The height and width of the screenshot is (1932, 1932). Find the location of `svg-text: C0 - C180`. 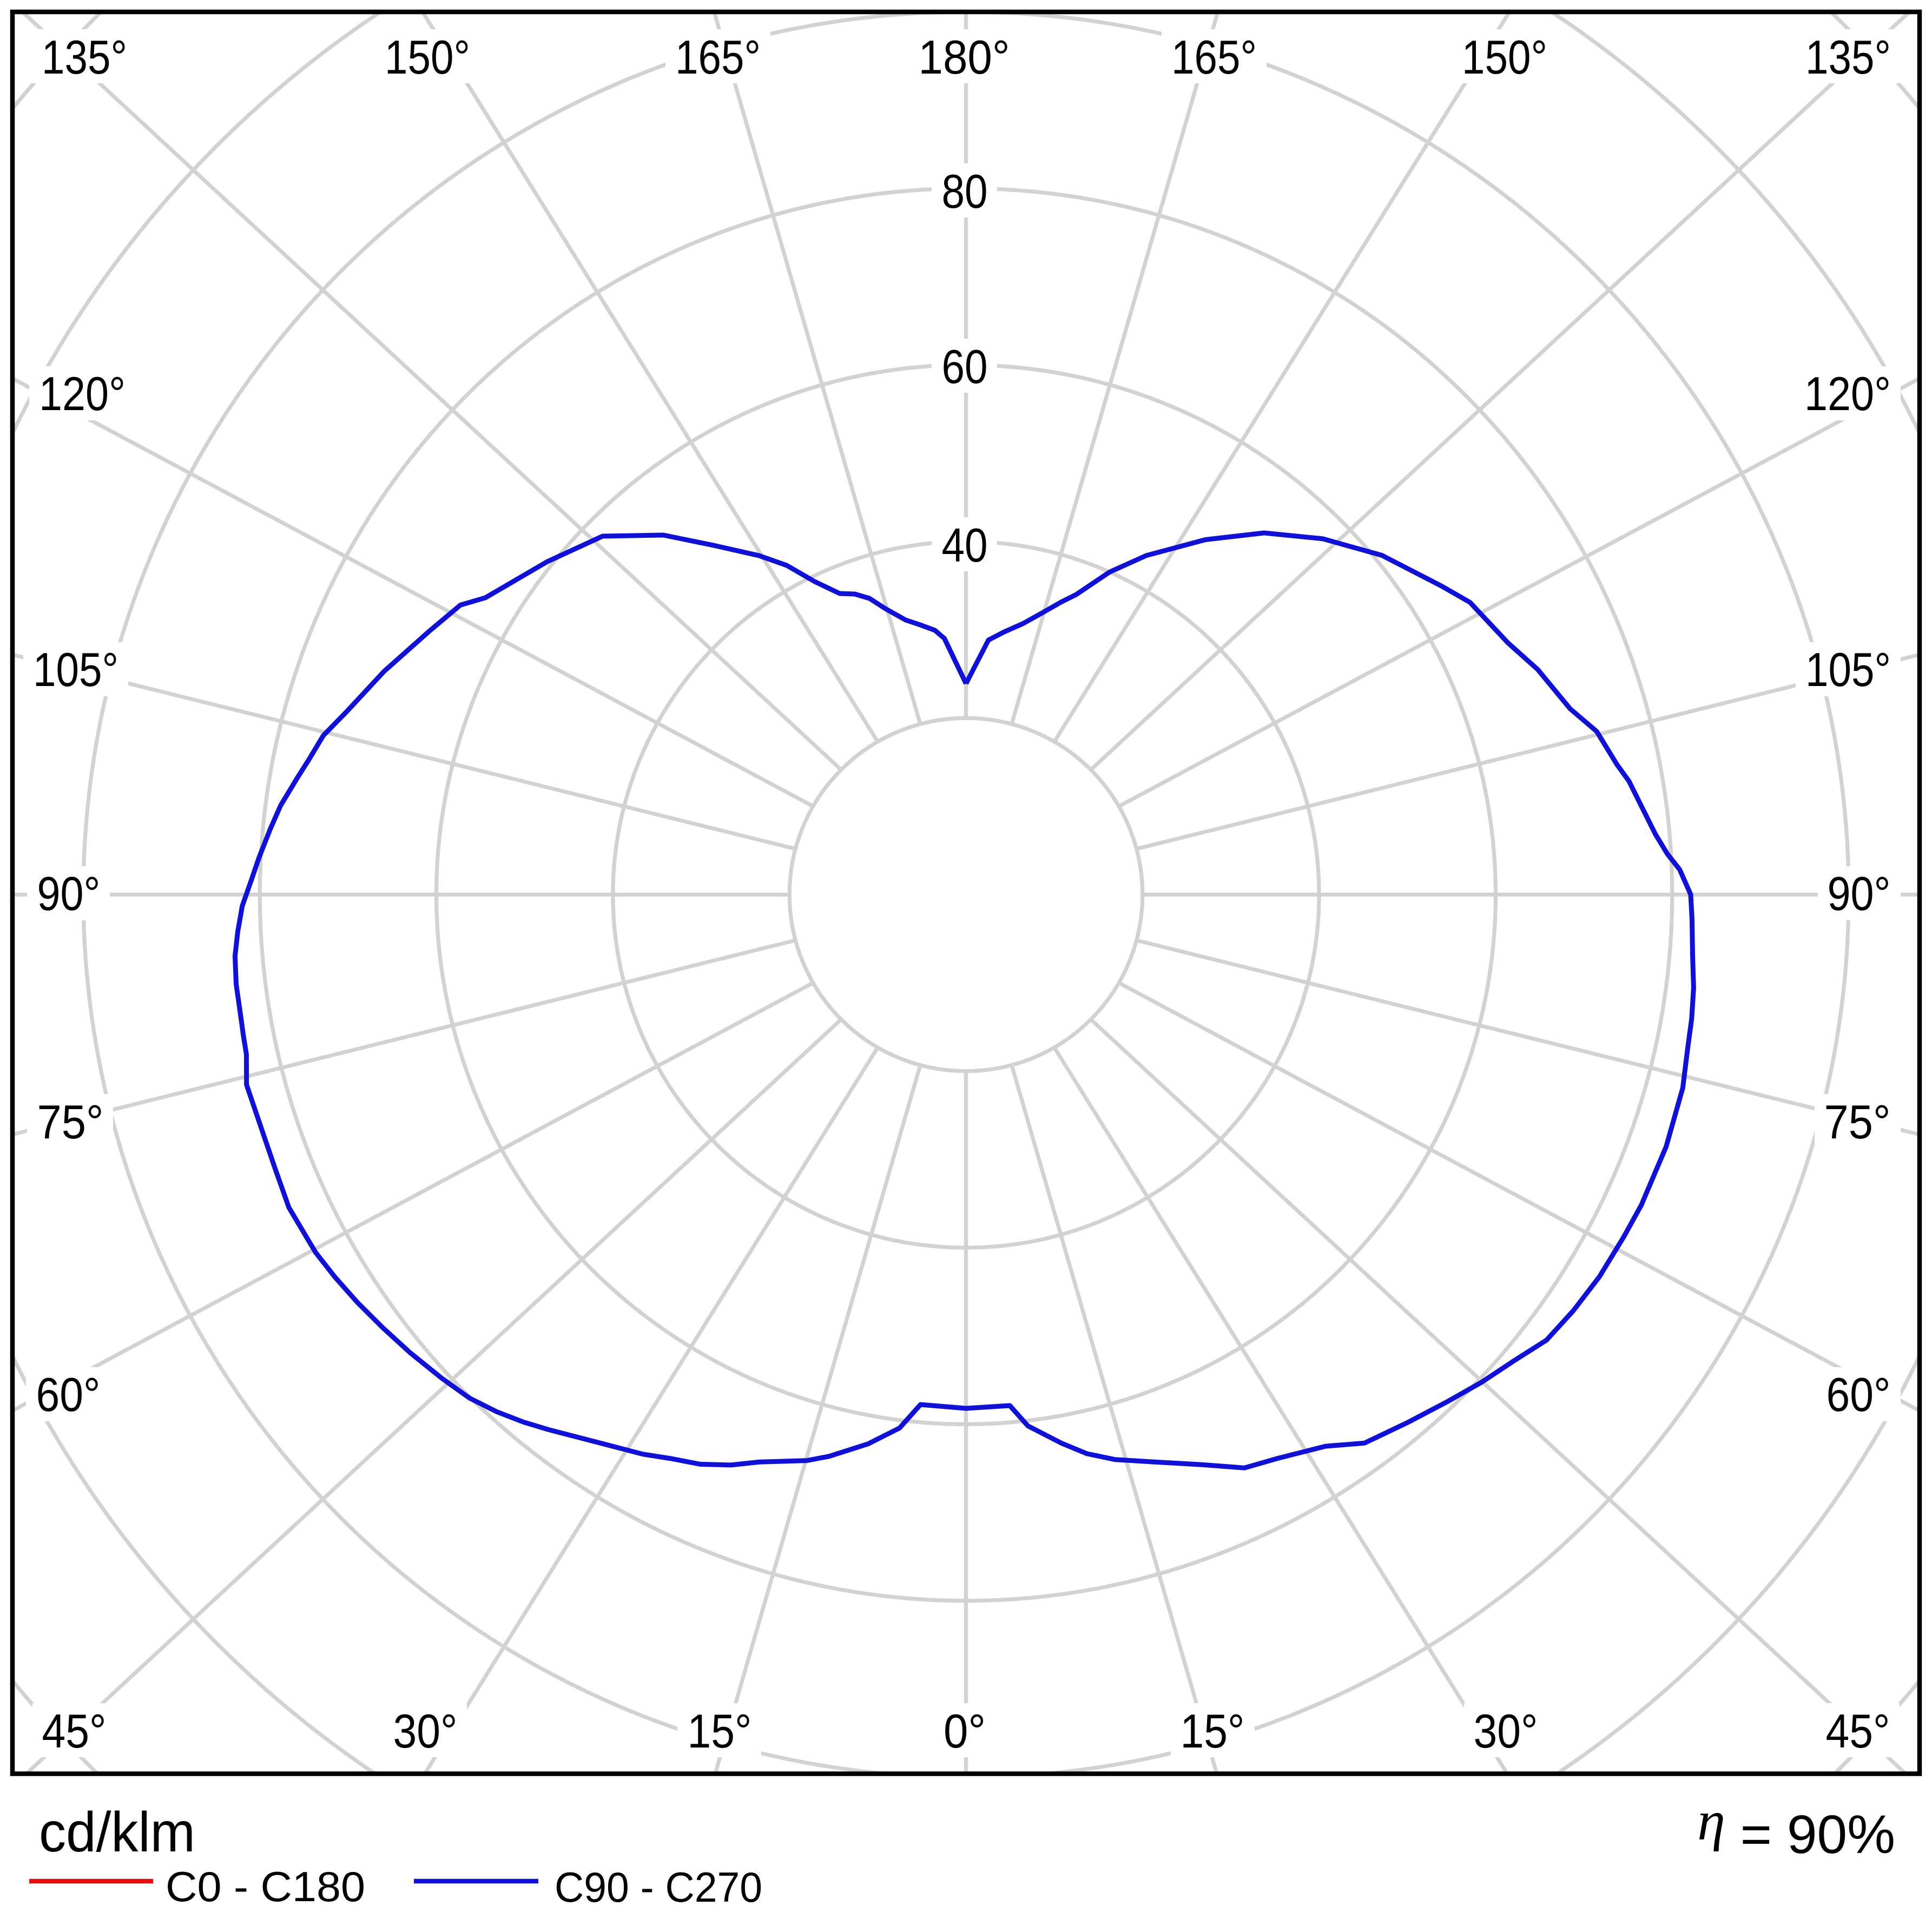

svg-text: C0 - C180 is located at coordinates (265, 1886).